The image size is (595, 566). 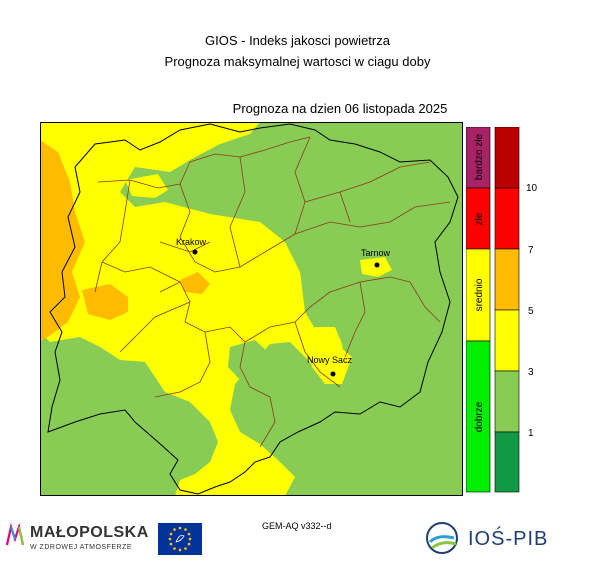 What do you see at coordinates (297, 526) in the screenshot?
I see `model-version: GEM-AQ v332--d` at bounding box center [297, 526].